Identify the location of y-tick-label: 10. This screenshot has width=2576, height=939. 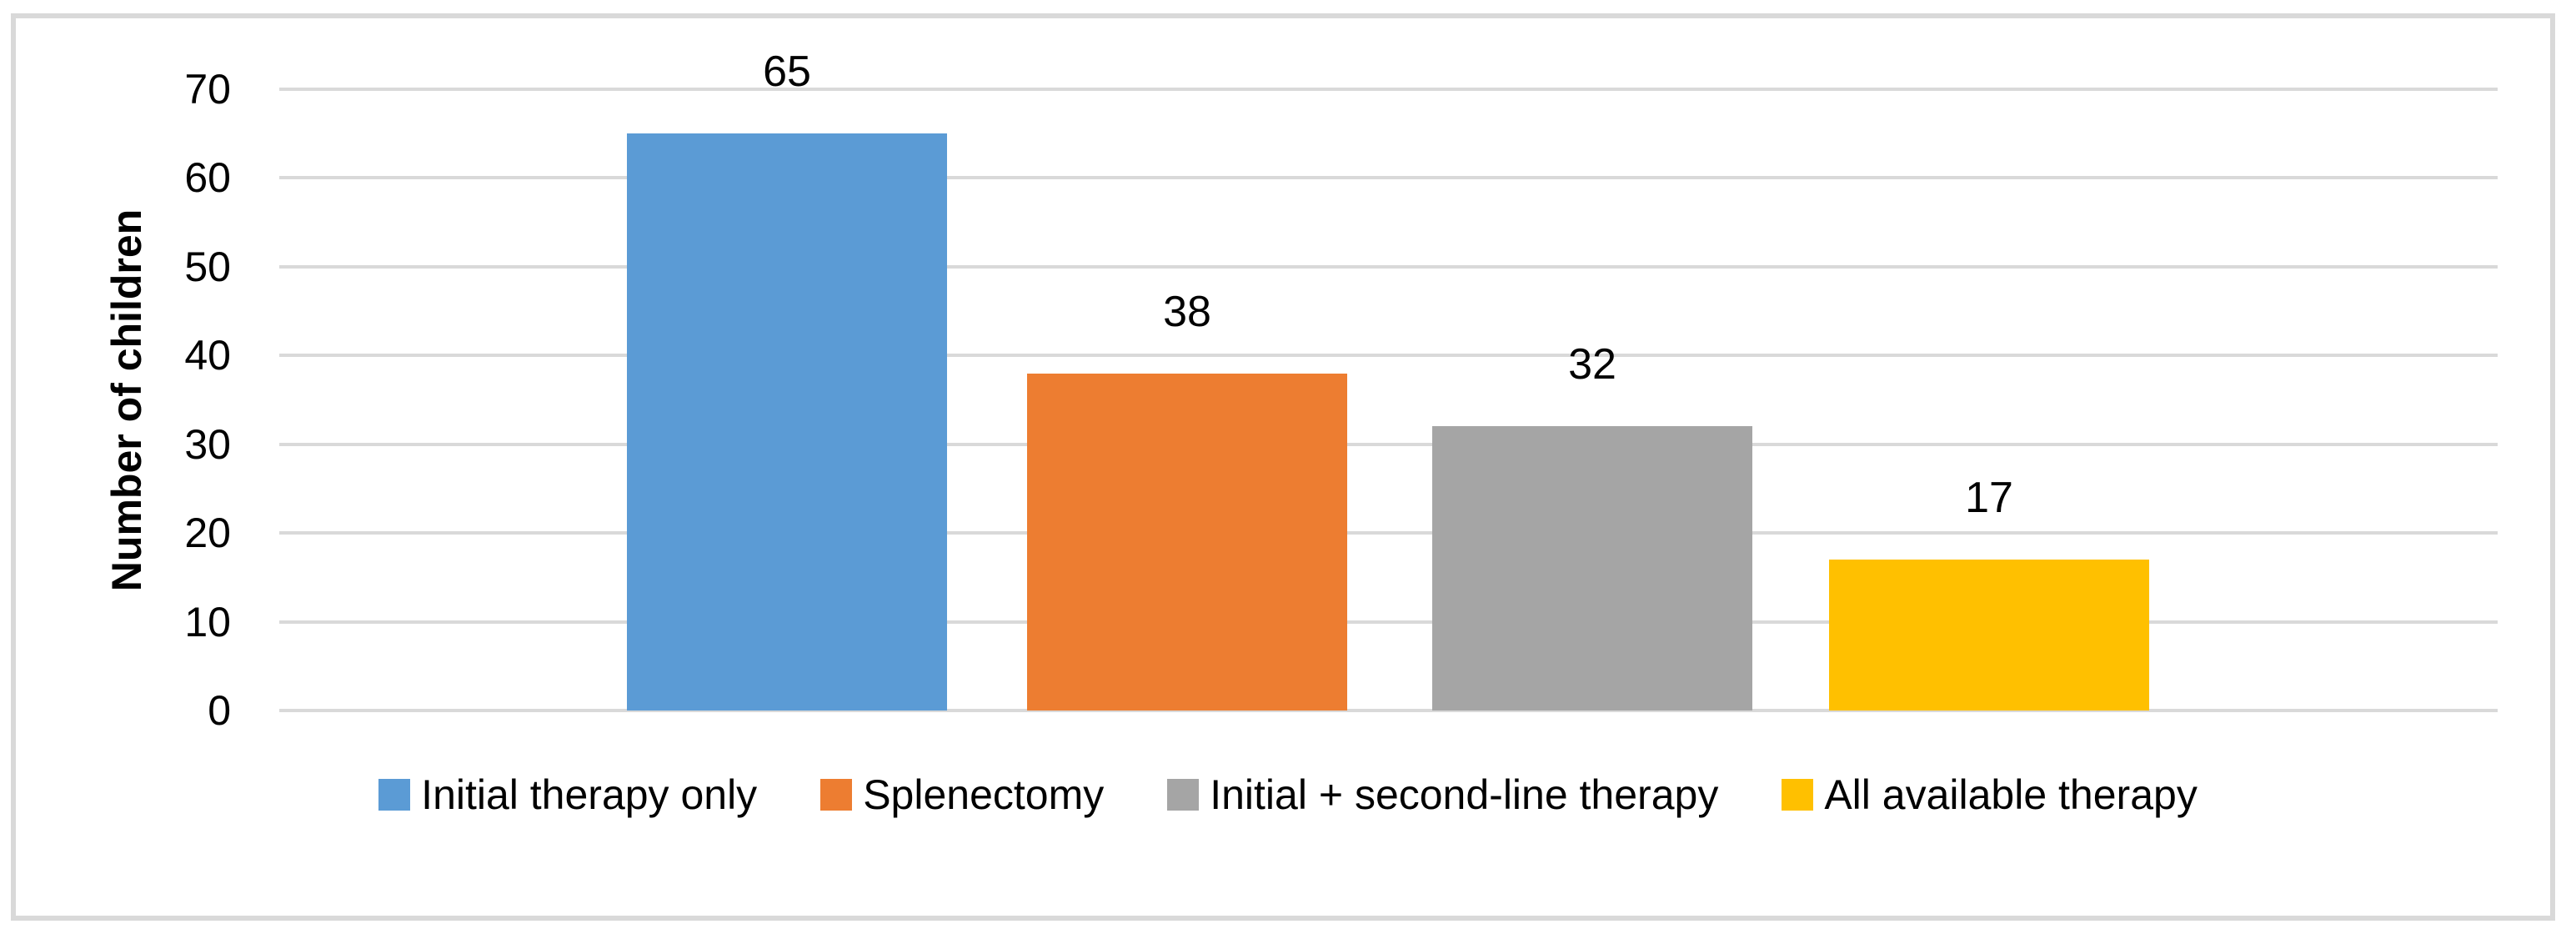
(207, 621).